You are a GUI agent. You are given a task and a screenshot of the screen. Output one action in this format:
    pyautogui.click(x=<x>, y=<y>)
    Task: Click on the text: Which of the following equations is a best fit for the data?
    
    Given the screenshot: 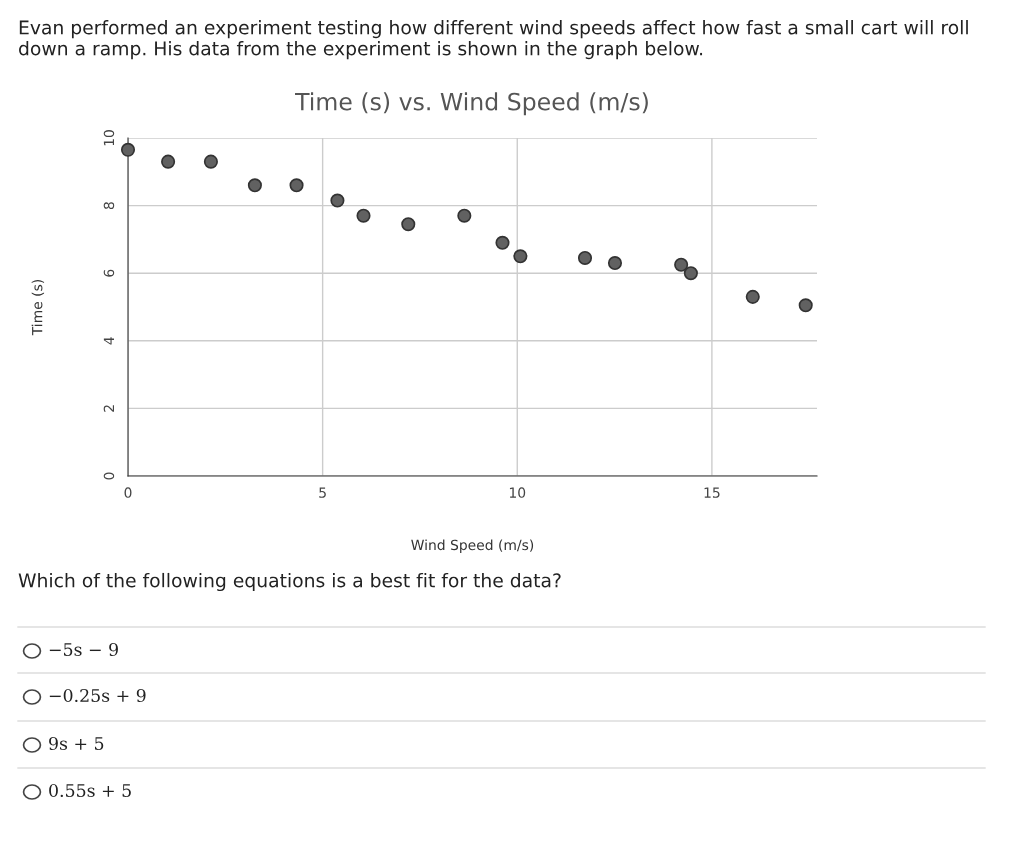 What is the action you would take?
    pyautogui.click(x=289, y=582)
    